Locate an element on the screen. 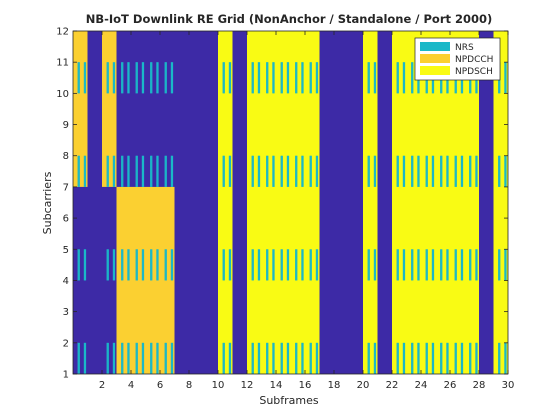 The image size is (560, 420). y-tick-label: 10 is located at coordinates (62, 94).